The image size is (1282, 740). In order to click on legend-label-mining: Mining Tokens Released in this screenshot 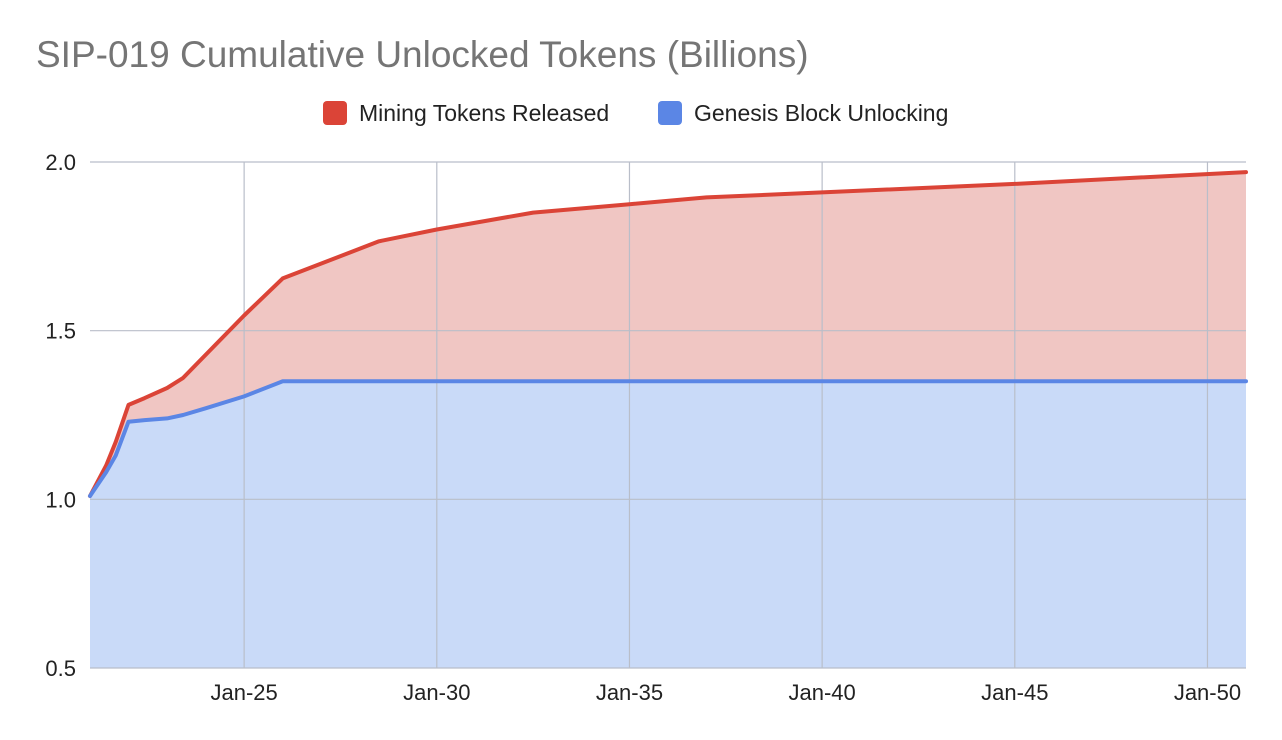, I will do `click(484, 112)`.